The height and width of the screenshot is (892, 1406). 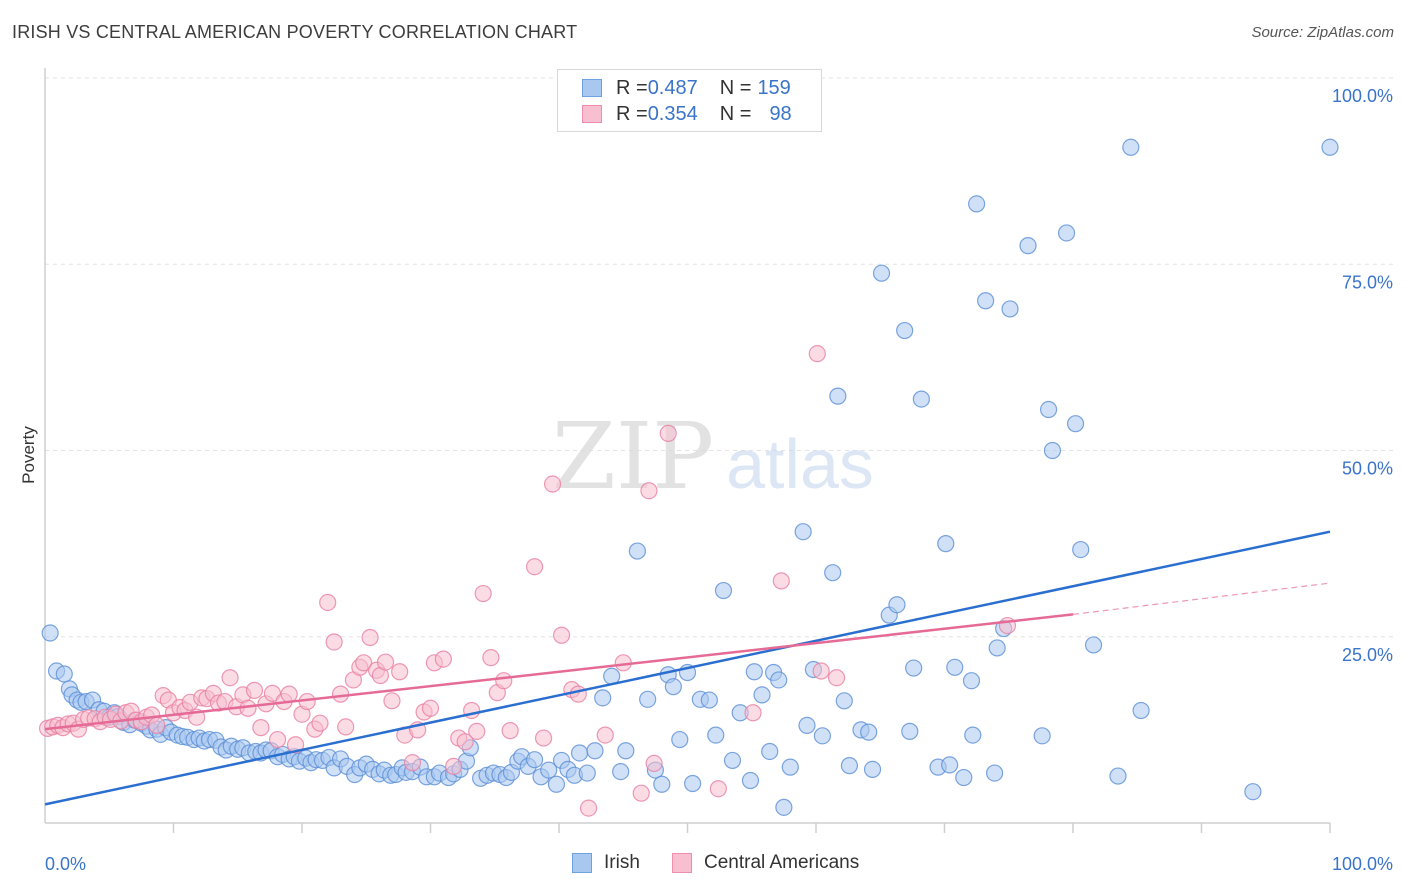 What do you see at coordinates (582, 863) in the screenshot?
I see `bottom-legend-swatch-irish` at bounding box center [582, 863].